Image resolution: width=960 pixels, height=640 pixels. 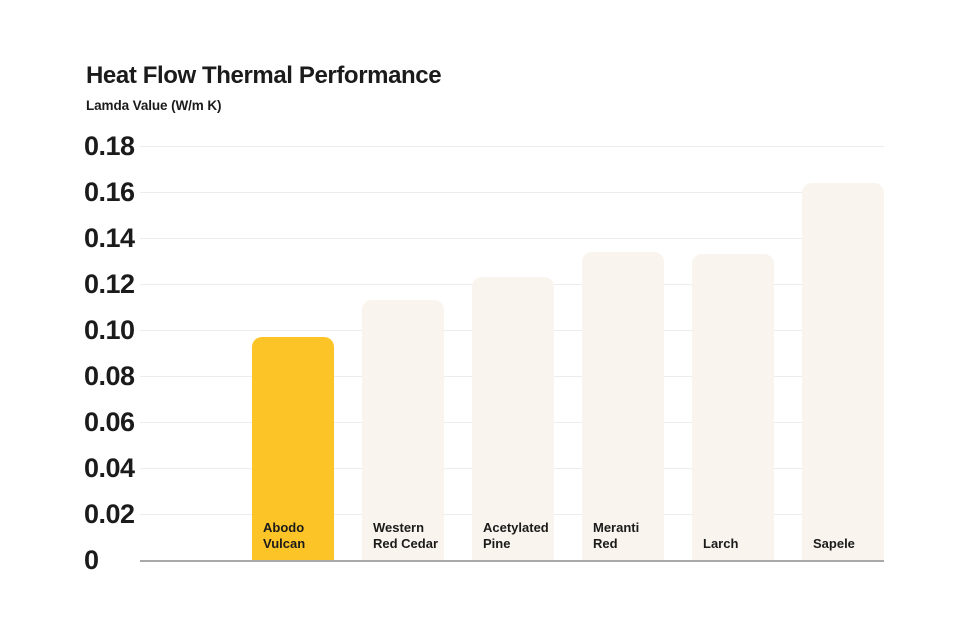 I want to click on bar-category-label: Acetylated Pine, so click(x=516, y=535).